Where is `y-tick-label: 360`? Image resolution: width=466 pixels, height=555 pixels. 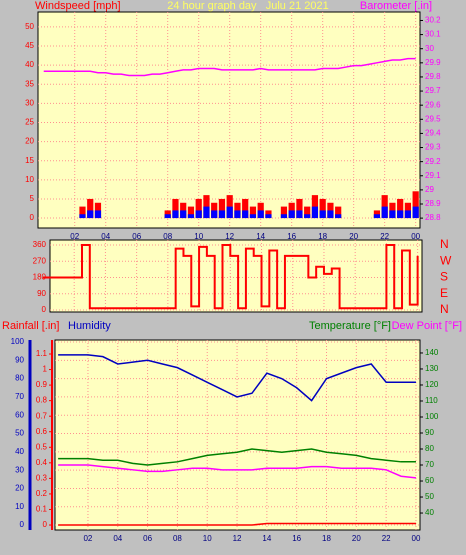 y-tick-label: 360 is located at coordinates (40, 244).